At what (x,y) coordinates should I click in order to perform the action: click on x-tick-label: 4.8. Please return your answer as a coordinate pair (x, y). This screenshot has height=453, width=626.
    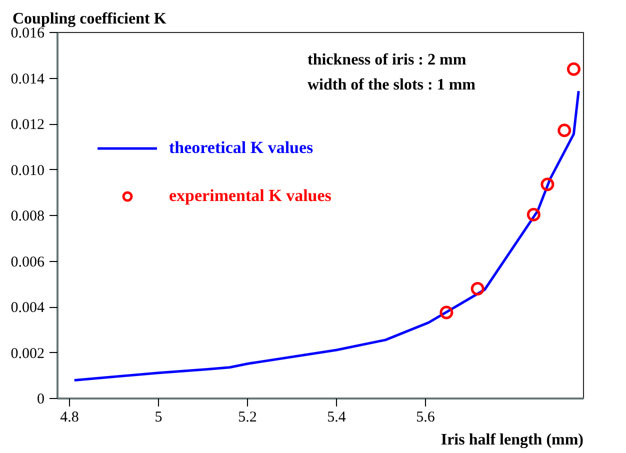
    Looking at the image, I should click on (69, 418).